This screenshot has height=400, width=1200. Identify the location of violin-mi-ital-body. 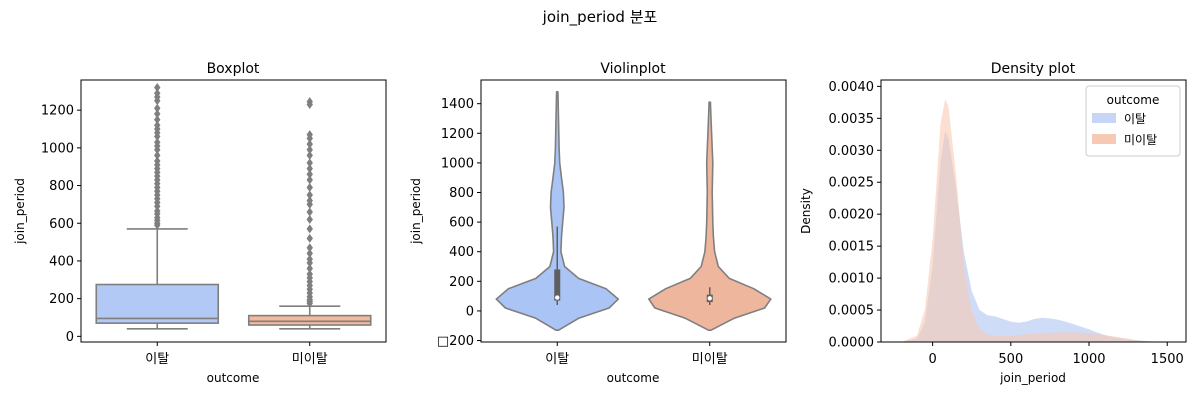
(710, 216).